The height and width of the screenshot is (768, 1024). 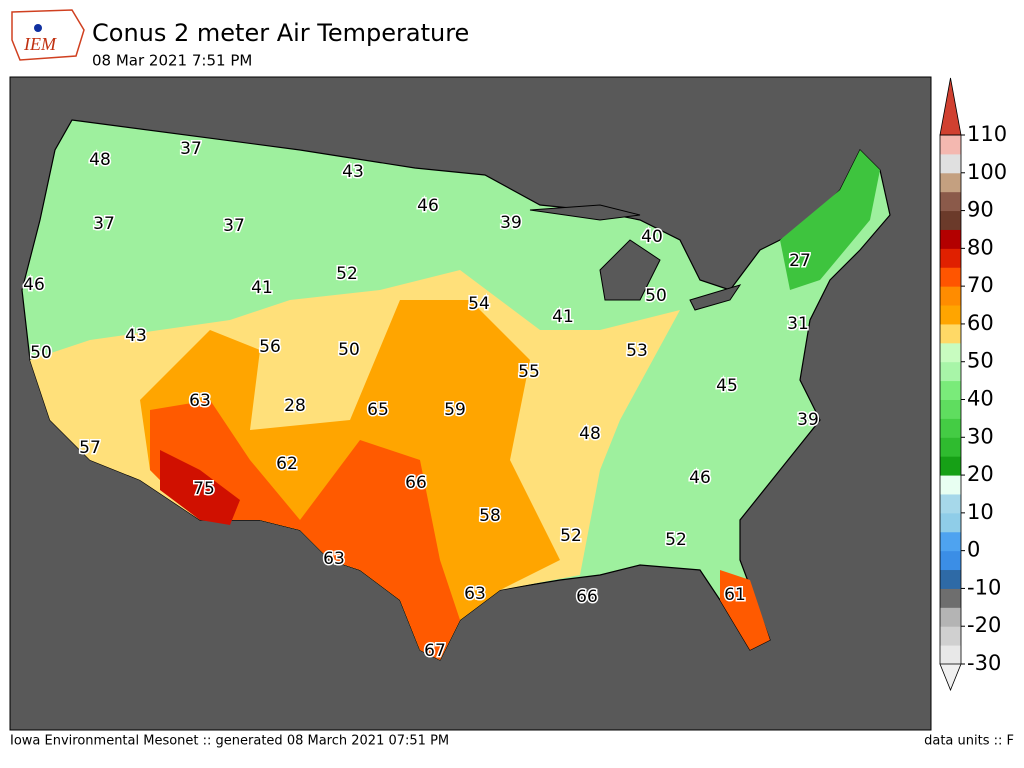 What do you see at coordinates (984, 663) in the screenshot?
I see `colorbar-tick-label: -30` at bounding box center [984, 663].